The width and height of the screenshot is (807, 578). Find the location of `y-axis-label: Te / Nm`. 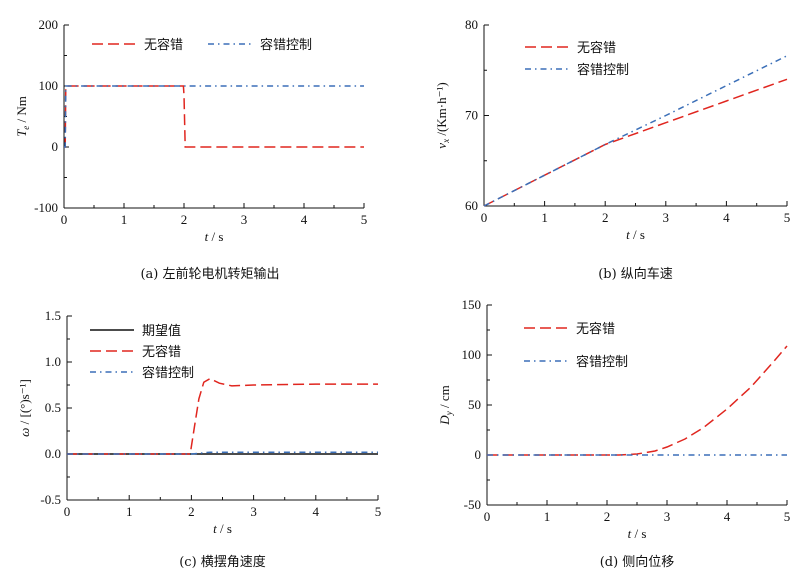

y-axis-label: Te / Nm is located at coordinates (22, 116).